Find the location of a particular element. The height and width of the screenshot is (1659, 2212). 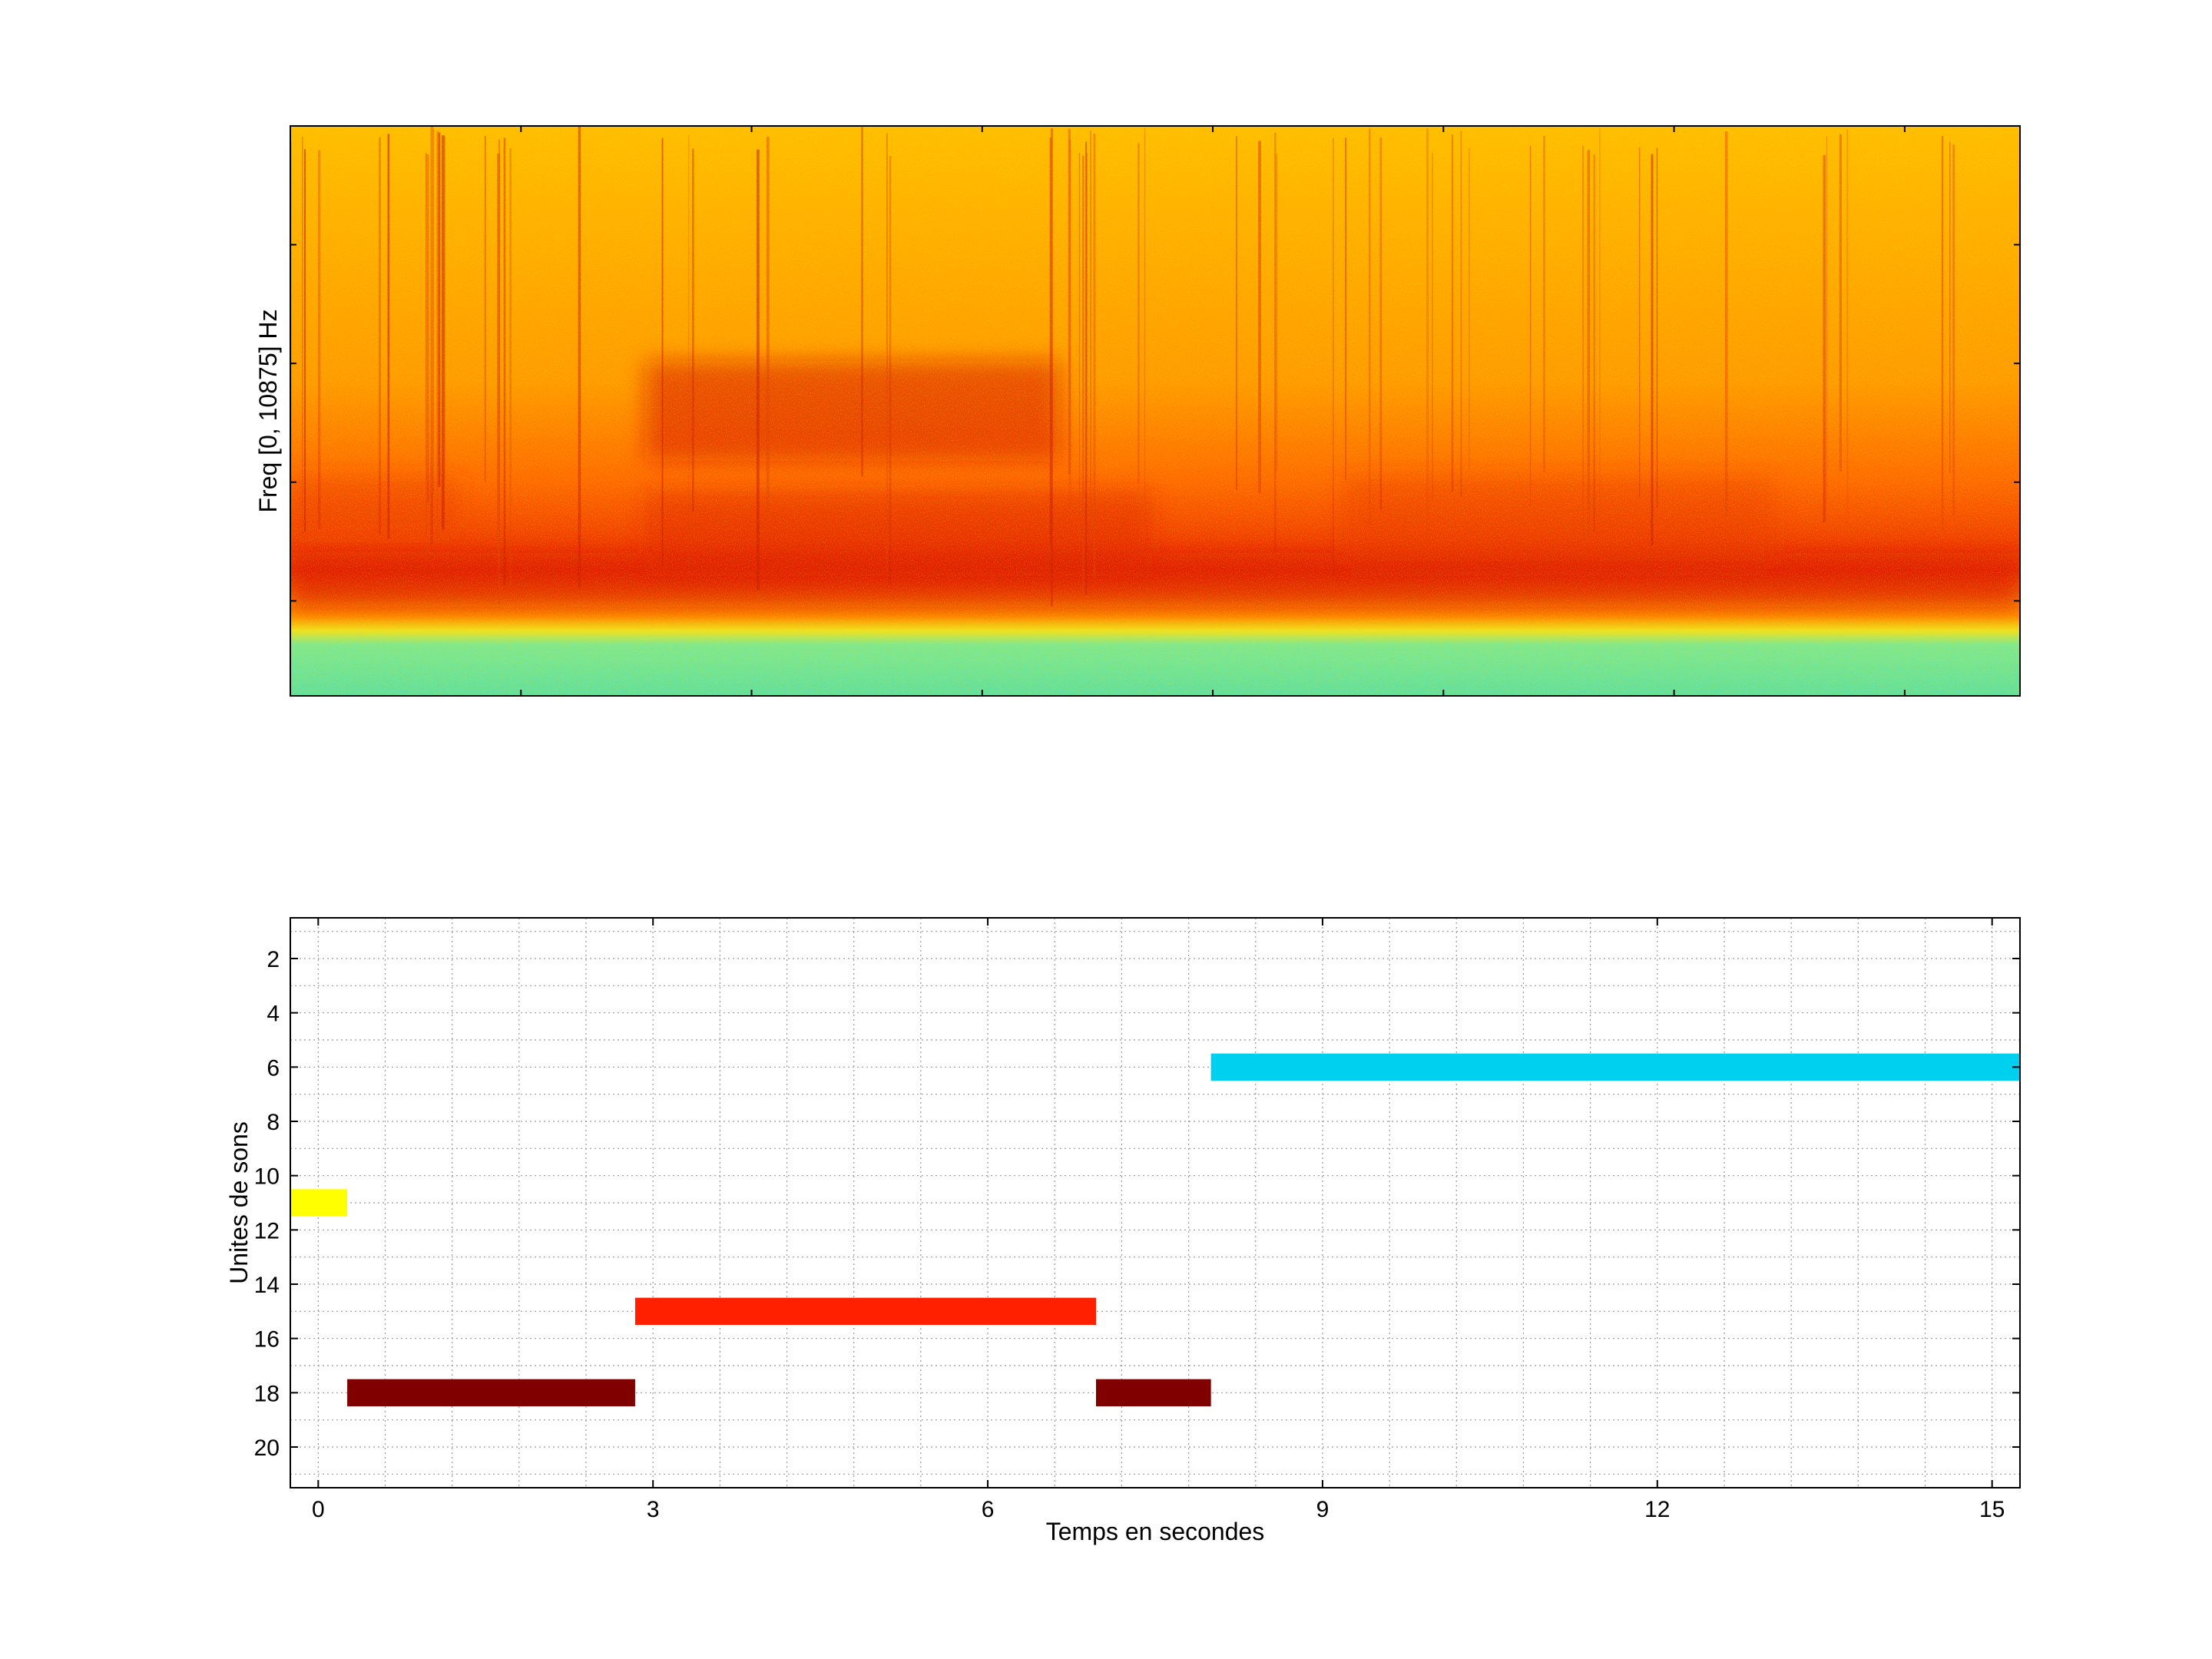

ytick-label: 18 is located at coordinates (267, 1394).